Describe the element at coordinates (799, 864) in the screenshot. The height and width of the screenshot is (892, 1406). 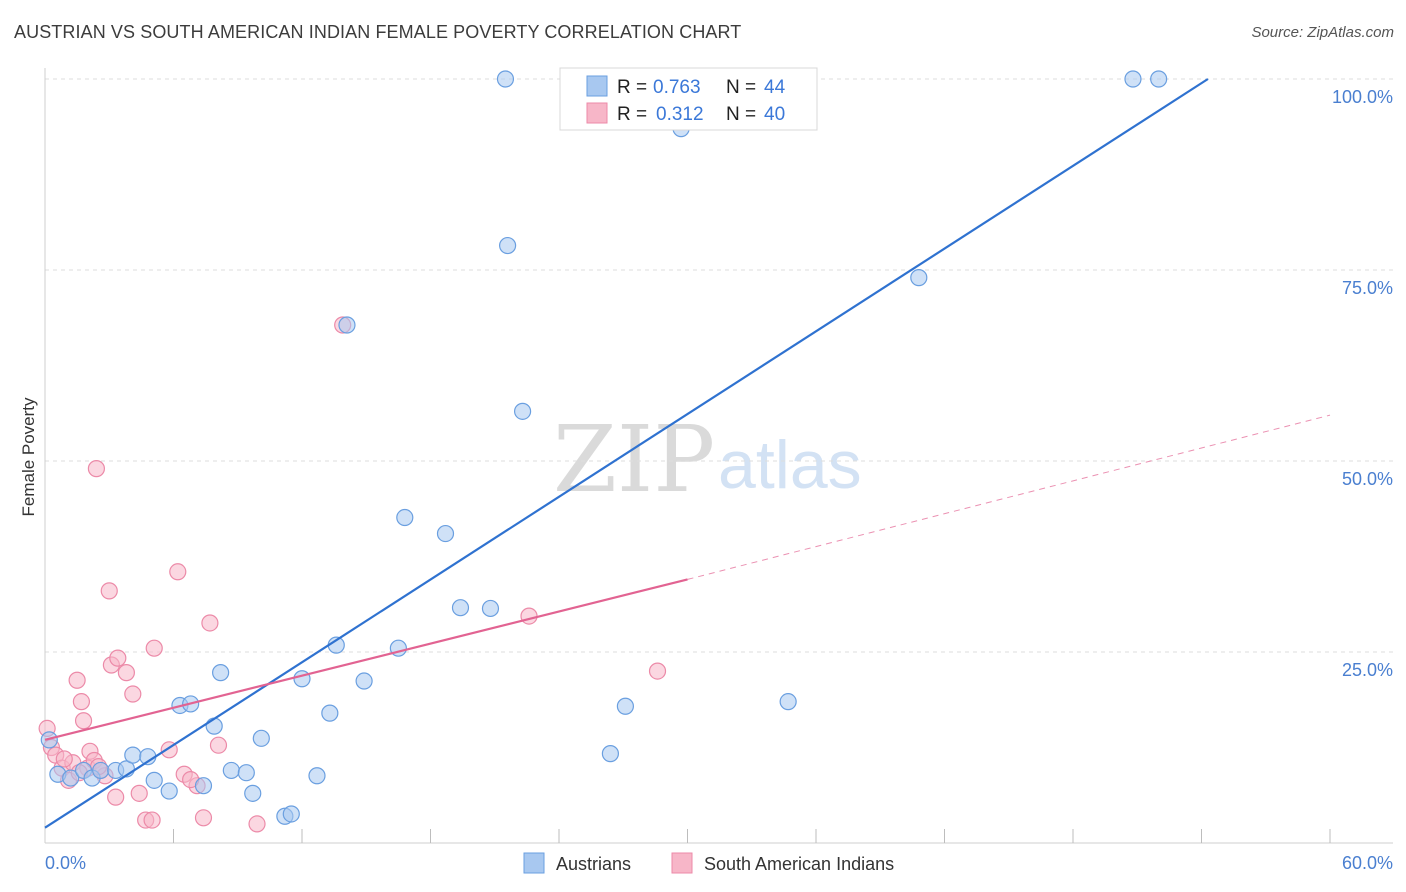
I see `bottom-legend-label-south-american-indians: South American Indians` at that location.